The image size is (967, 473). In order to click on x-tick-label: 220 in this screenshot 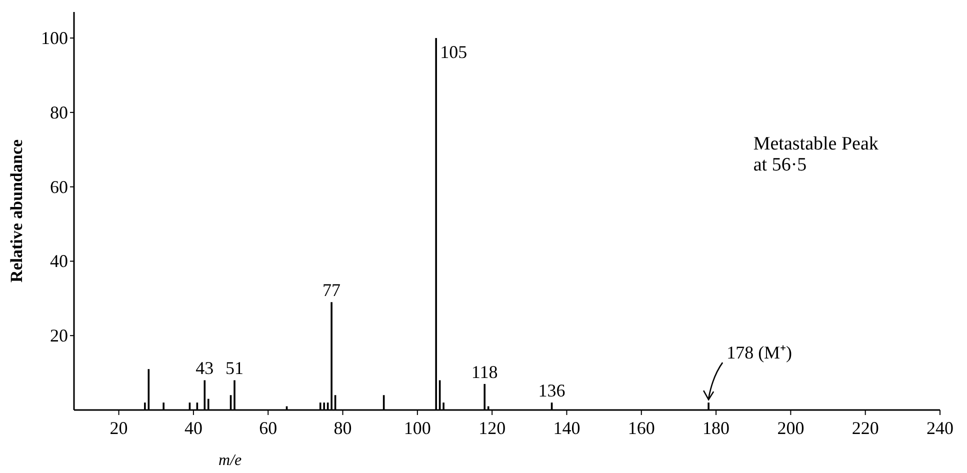, I will do `click(865, 428)`.